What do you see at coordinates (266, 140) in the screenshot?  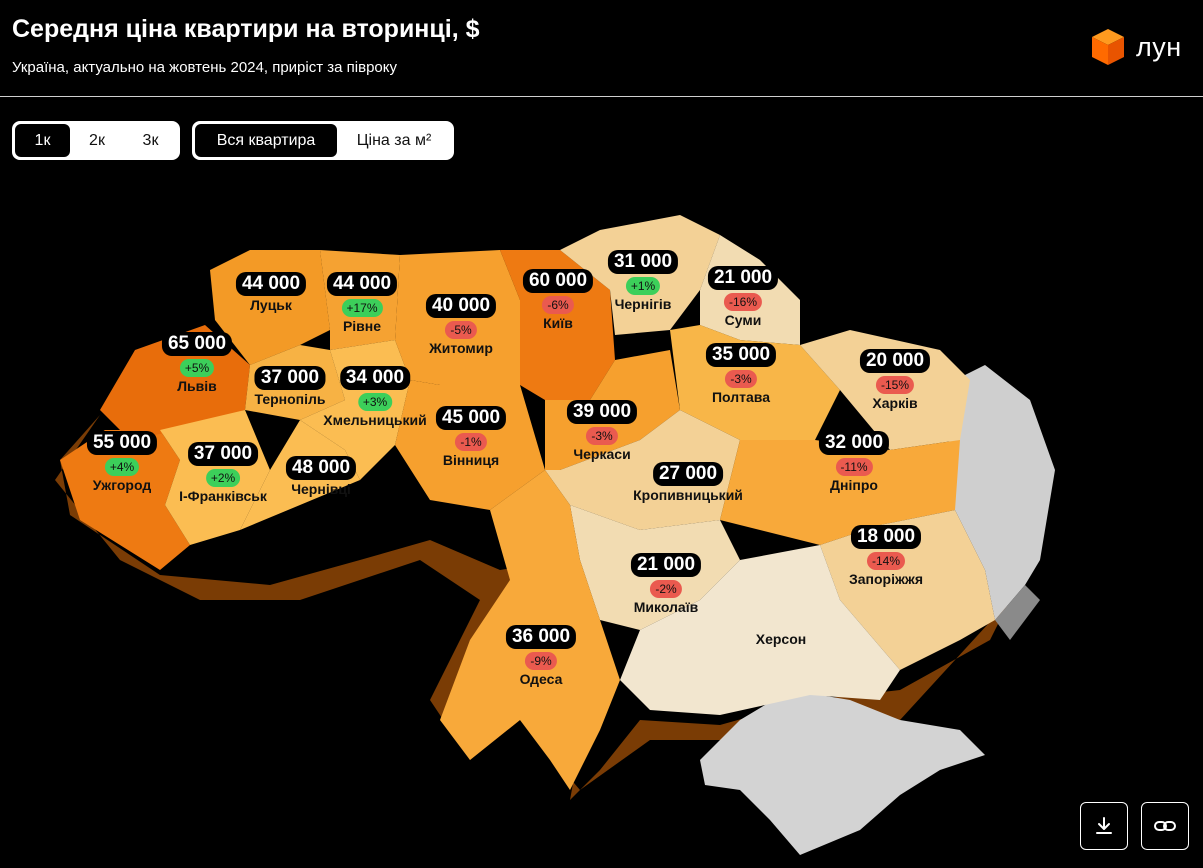 I see `mode-whole-apartment: Вся квартира` at bounding box center [266, 140].